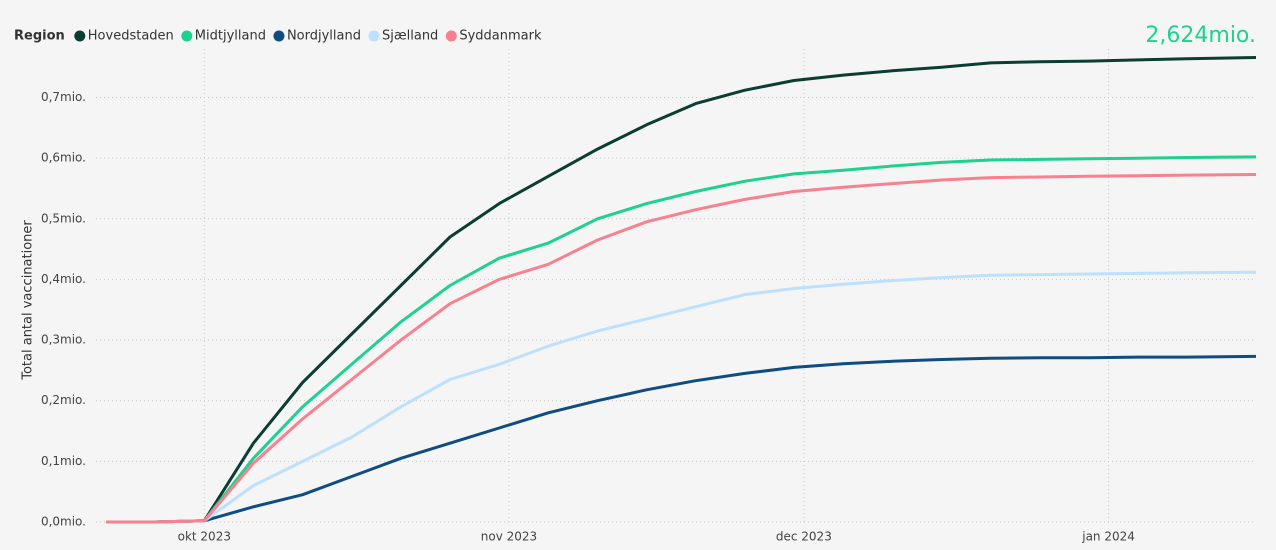 The width and height of the screenshot is (1276, 550). I want to click on x-tick-label: dec 2023, so click(804, 537).